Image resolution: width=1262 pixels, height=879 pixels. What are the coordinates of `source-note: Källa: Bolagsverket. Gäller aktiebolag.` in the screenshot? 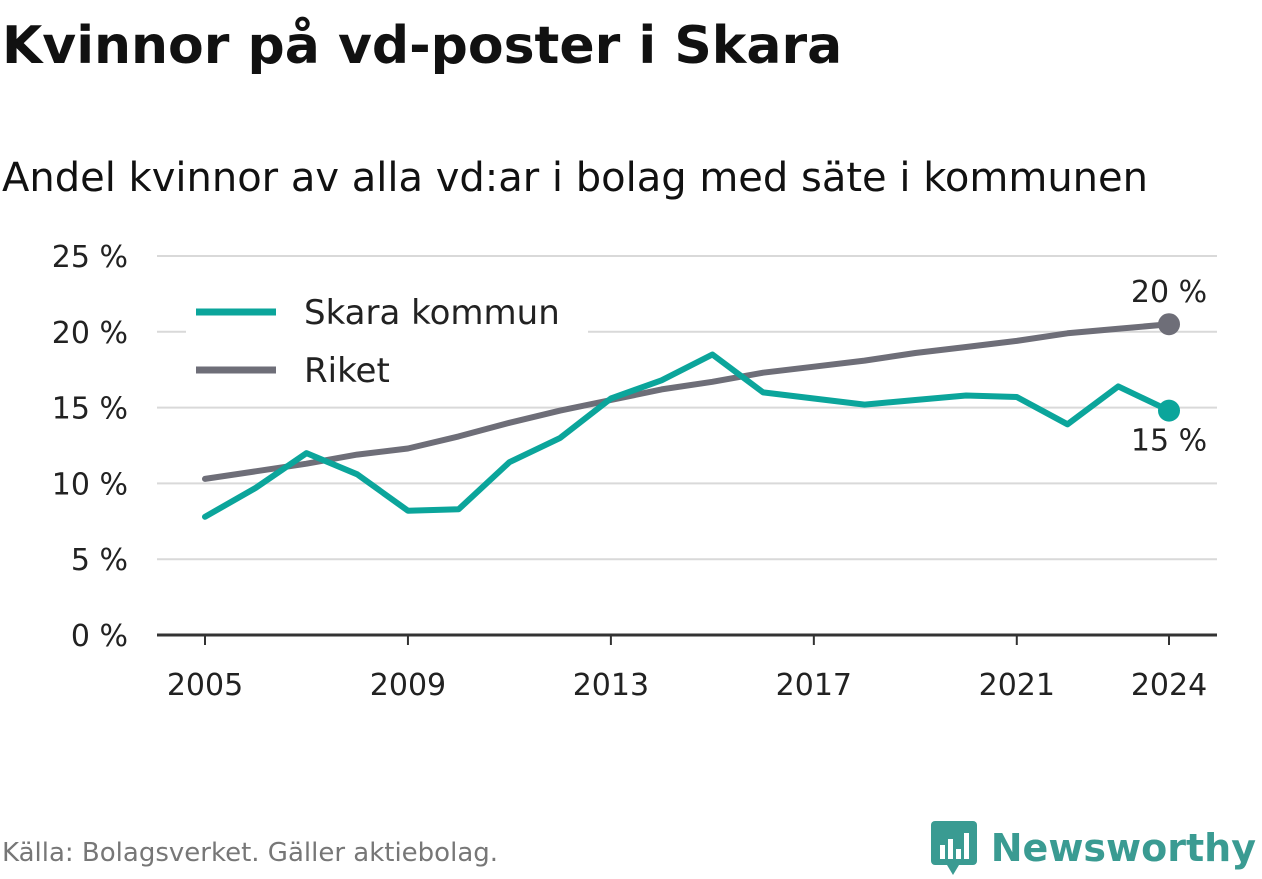 It's located at (250, 853).